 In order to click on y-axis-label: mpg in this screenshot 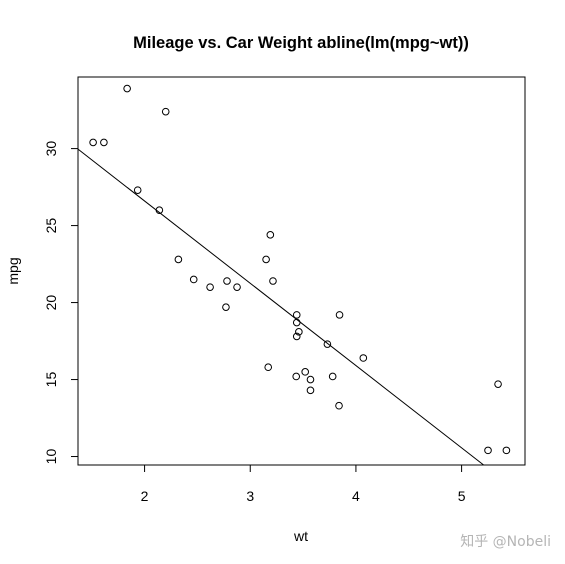, I will do `click(13, 270)`.